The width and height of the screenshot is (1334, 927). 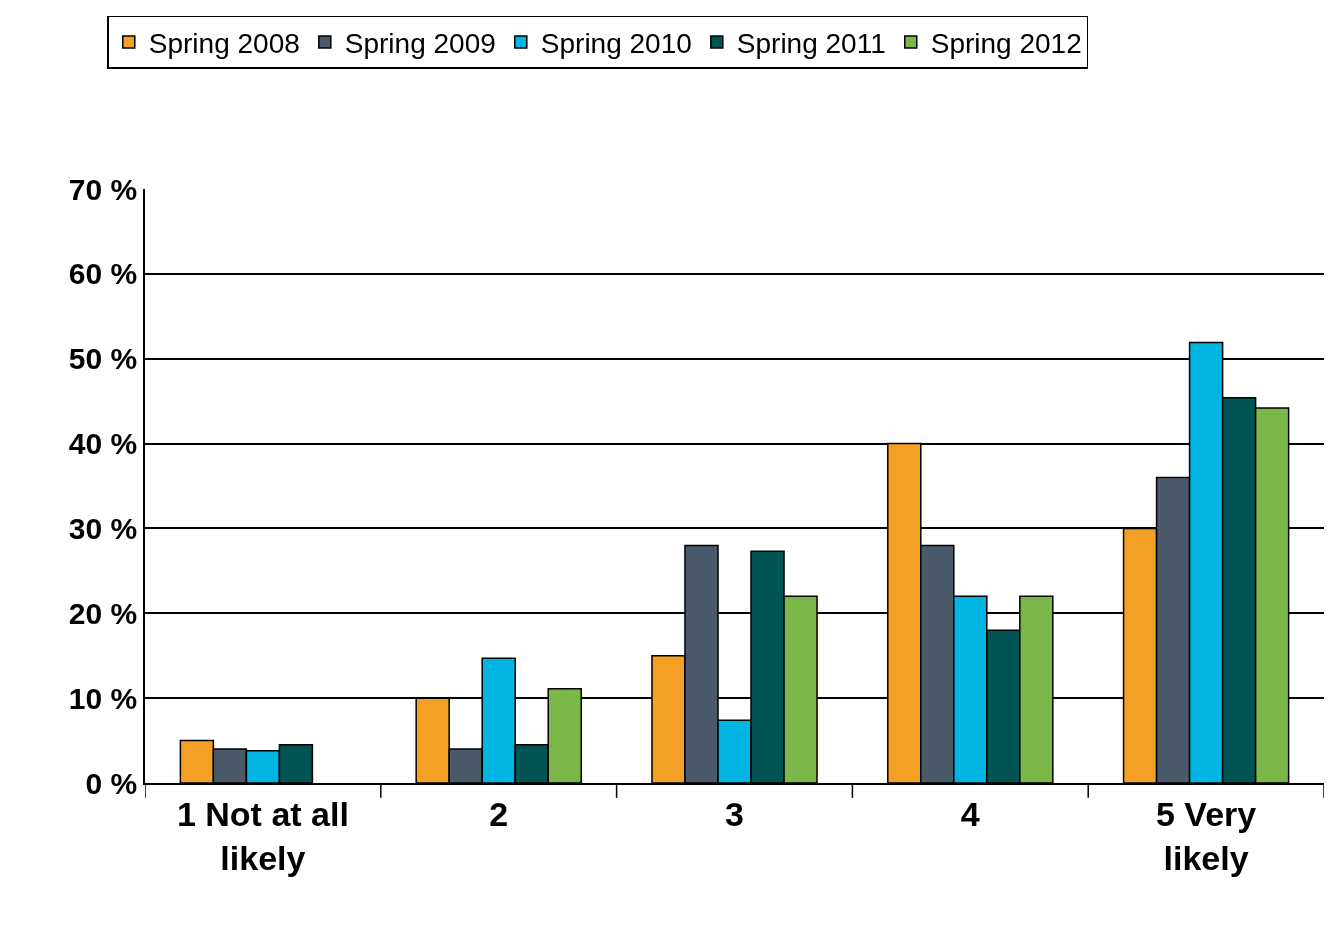 What do you see at coordinates (811, 43) in the screenshot?
I see `legend-label: Spring 2011` at bounding box center [811, 43].